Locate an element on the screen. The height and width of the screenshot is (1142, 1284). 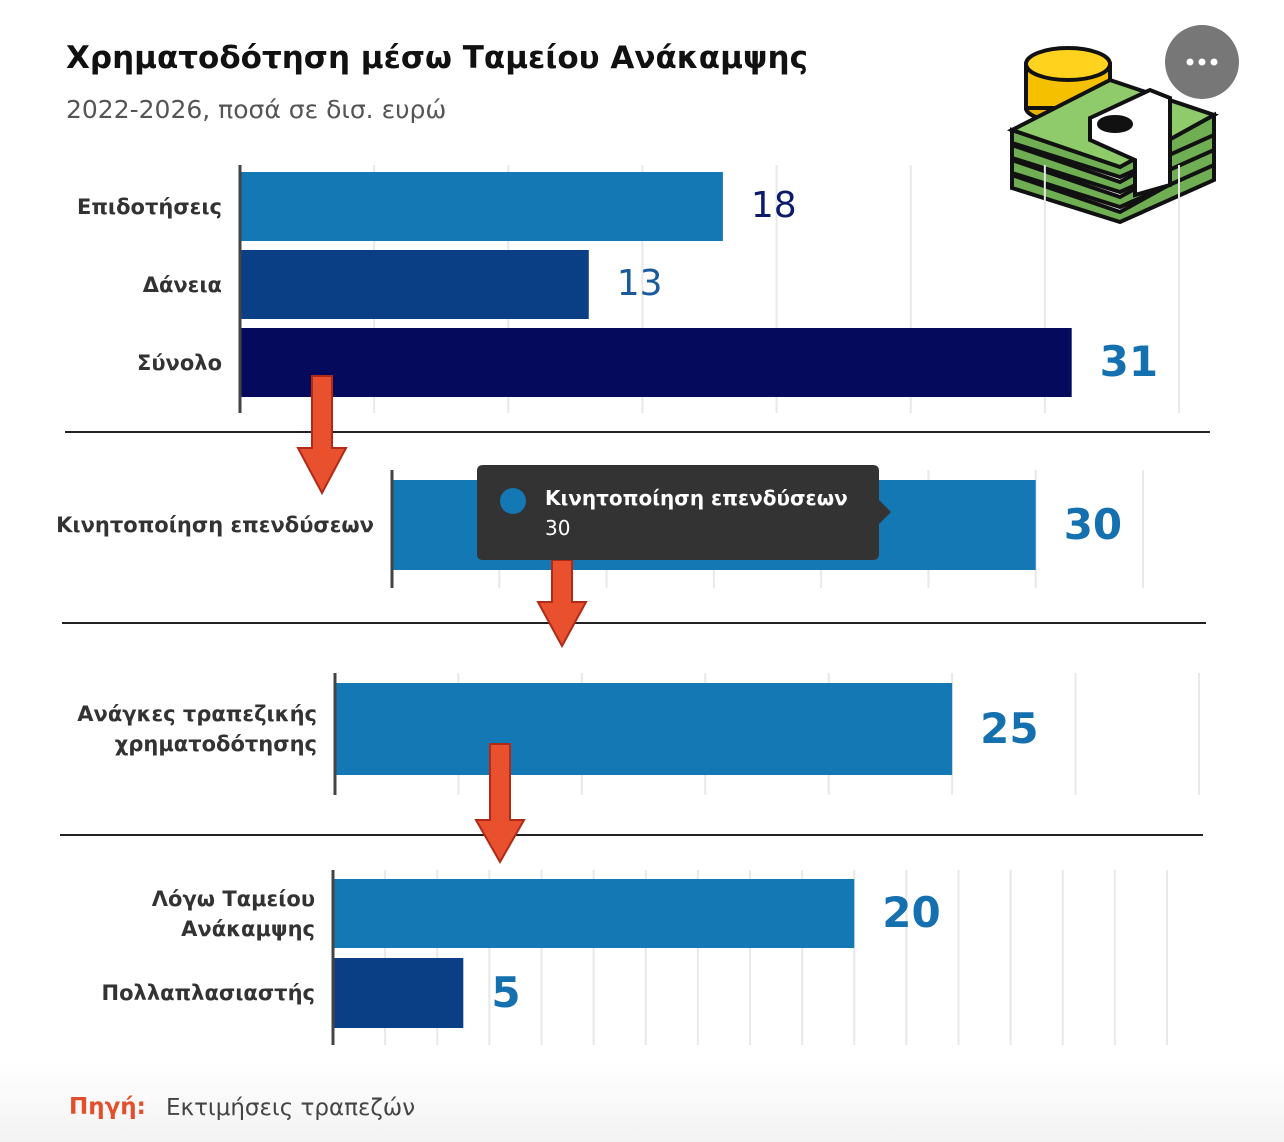
tooltip-box is located at coordinates (684, 512).